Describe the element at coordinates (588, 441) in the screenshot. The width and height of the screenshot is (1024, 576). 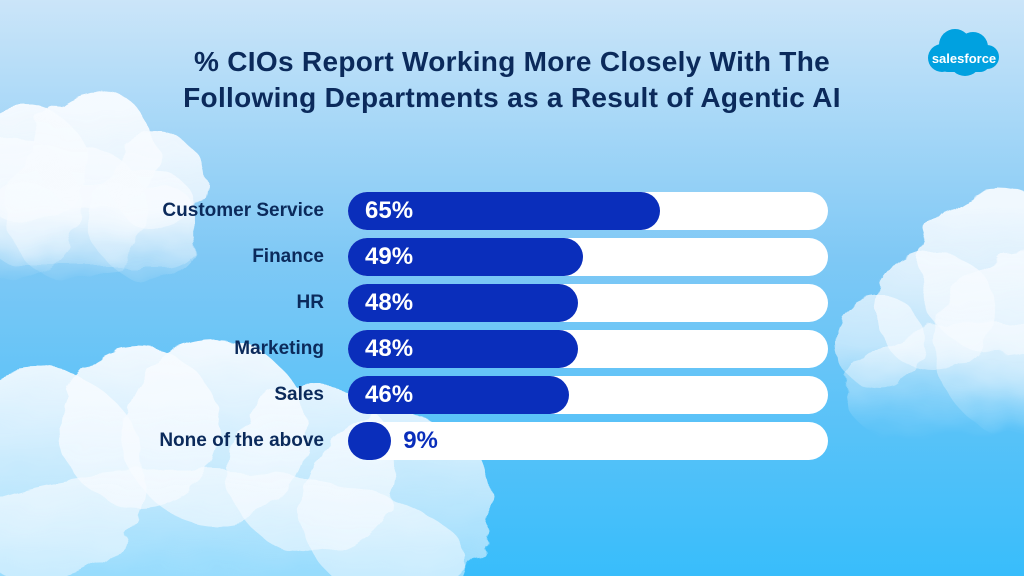
I see `bar-track: 9%` at that location.